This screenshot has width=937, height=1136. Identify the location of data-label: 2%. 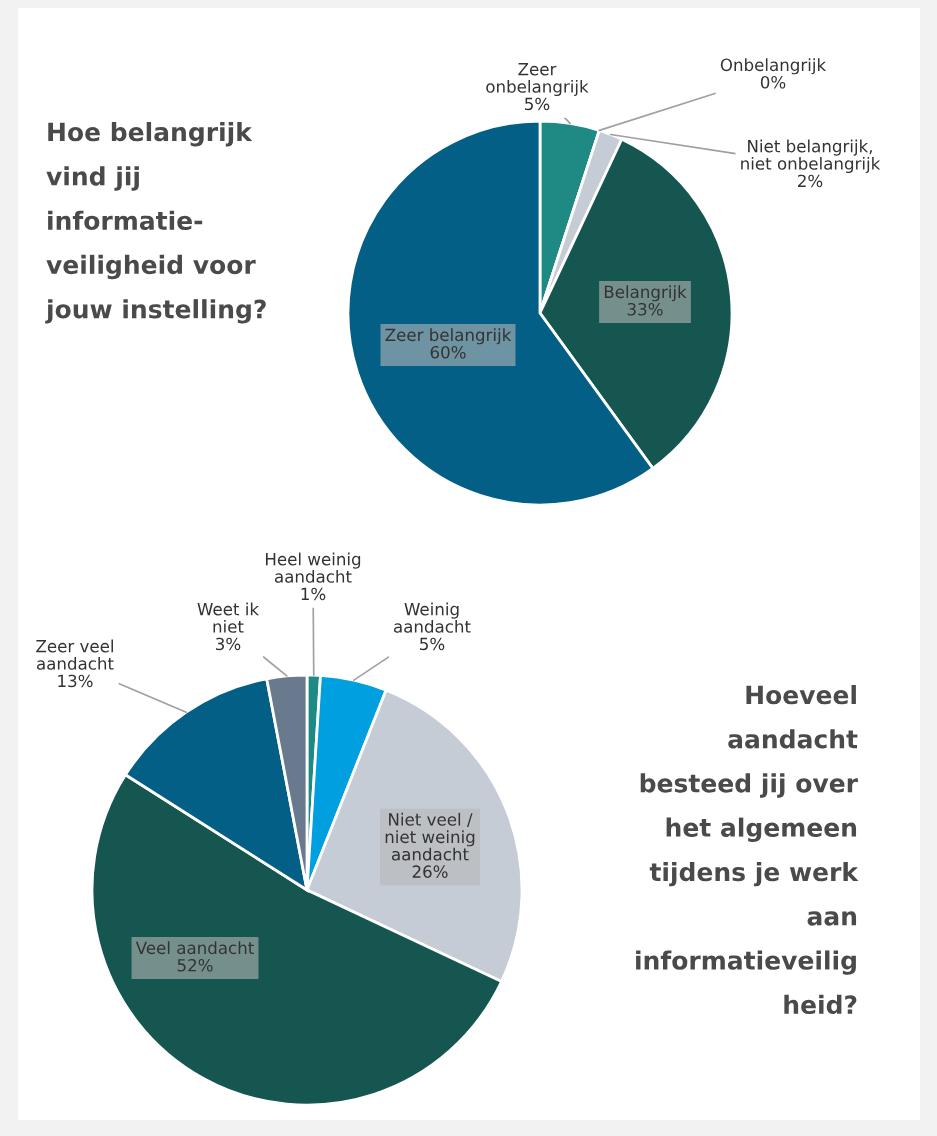
(810, 181).